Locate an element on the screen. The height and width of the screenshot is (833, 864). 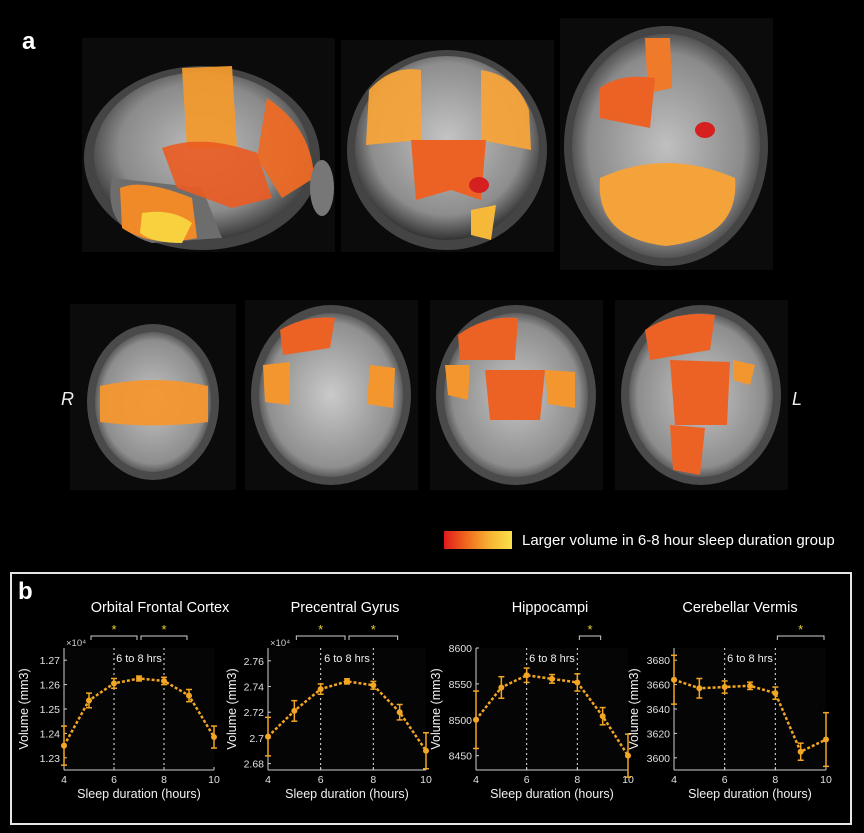
y-tick-label: 8550 is located at coordinates (461, 685).